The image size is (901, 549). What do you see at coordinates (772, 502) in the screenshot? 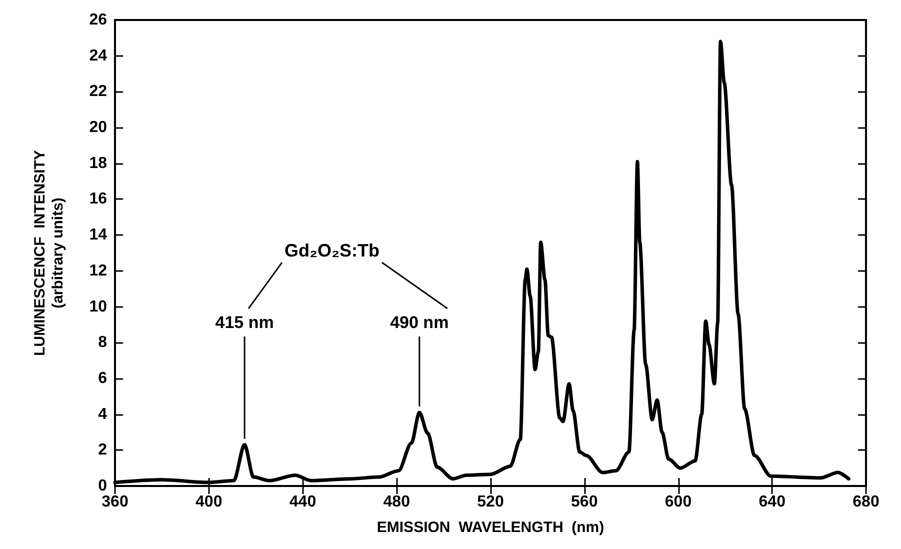
I see `x-tick-label: 640` at bounding box center [772, 502].